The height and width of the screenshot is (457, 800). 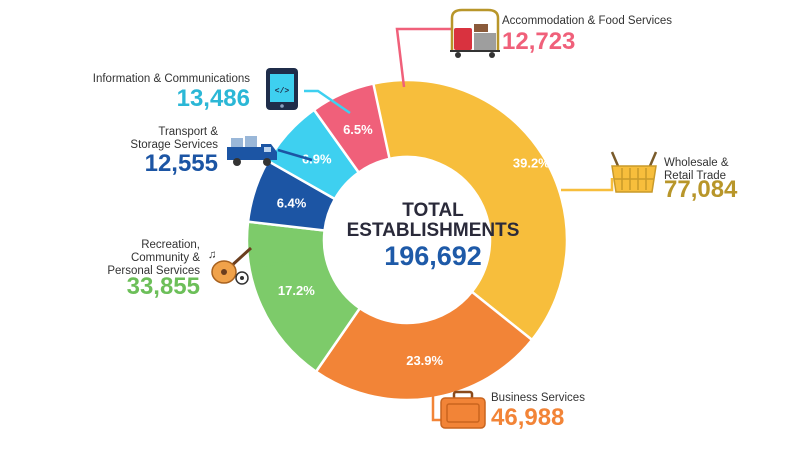 What do you see at coordinates (267, 149) in the screenshot?
I see `truck-window` at bounding box center [267, 149].